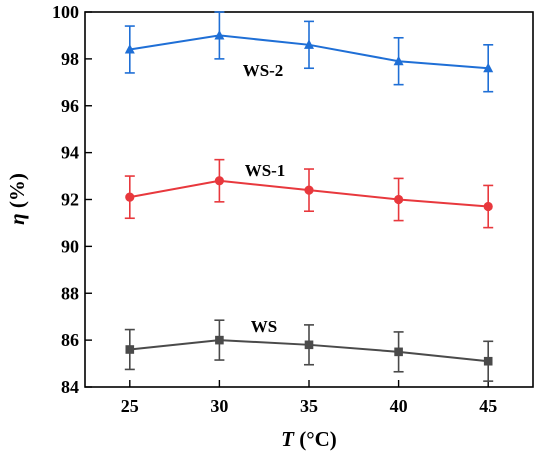 The image size is (550, 457). Describe the element at coordinates (17, 219) in the screenshot. I see `y-axis-title-var: η` at that location.